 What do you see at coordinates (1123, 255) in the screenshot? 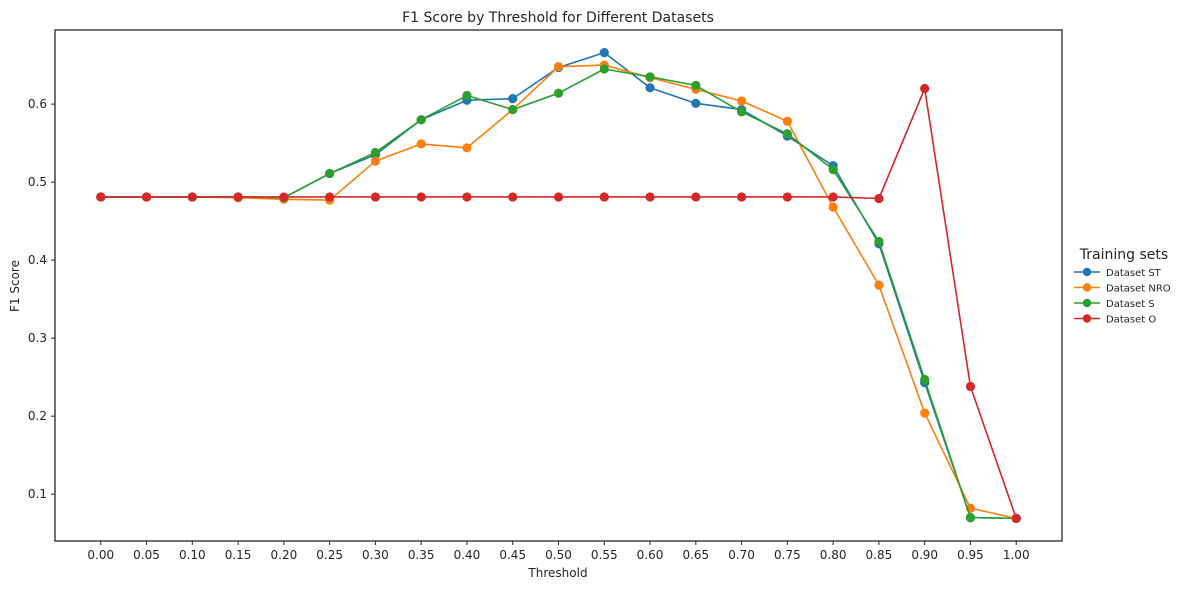
I see `legend-title: Training sets` at bounding box center [1123, 255].